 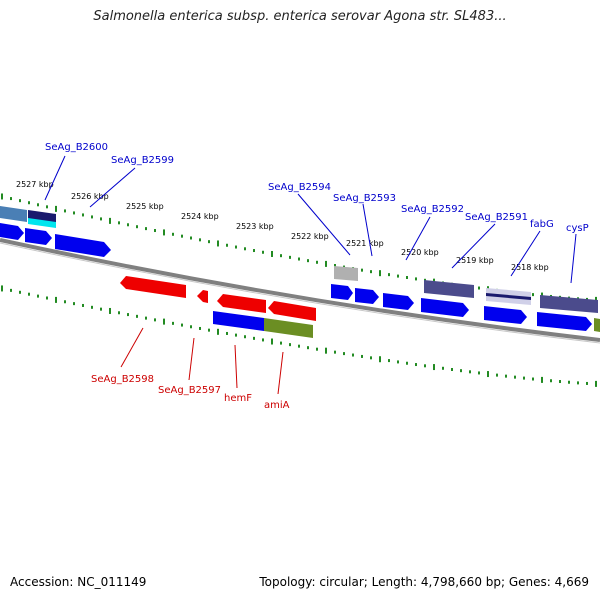 I want to click on reverse-gene-labels: SeAg_B2598 SeAg_B2597 hemF amiA, so click(x=190, y=369).